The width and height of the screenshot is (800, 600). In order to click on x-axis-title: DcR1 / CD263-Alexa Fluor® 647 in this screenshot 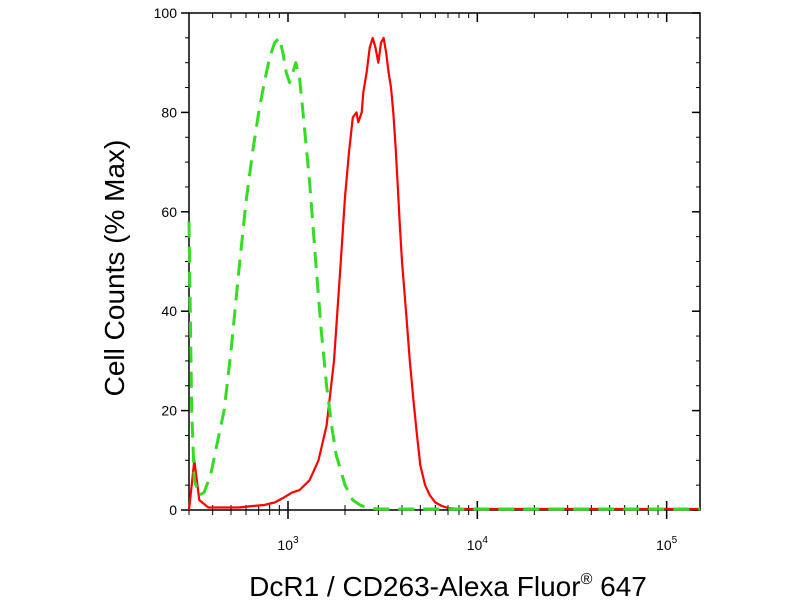, I will do `click(448, 585)`.